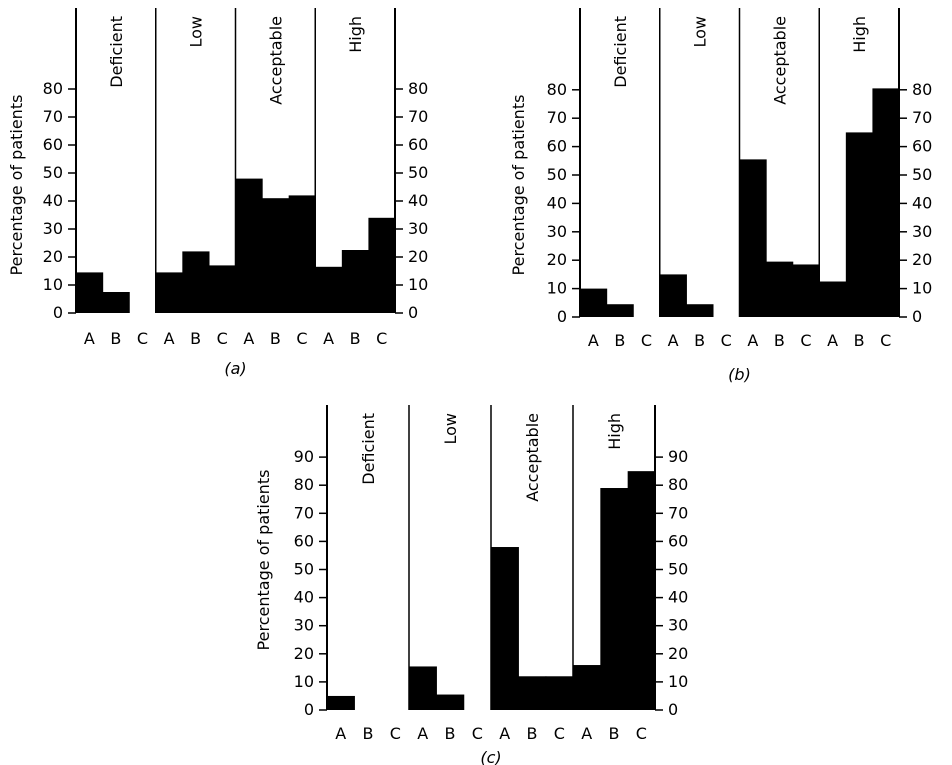  Describe the element at coordinates (532, 693) in the screenshot. I see `bar-acceptable-b` at that location.